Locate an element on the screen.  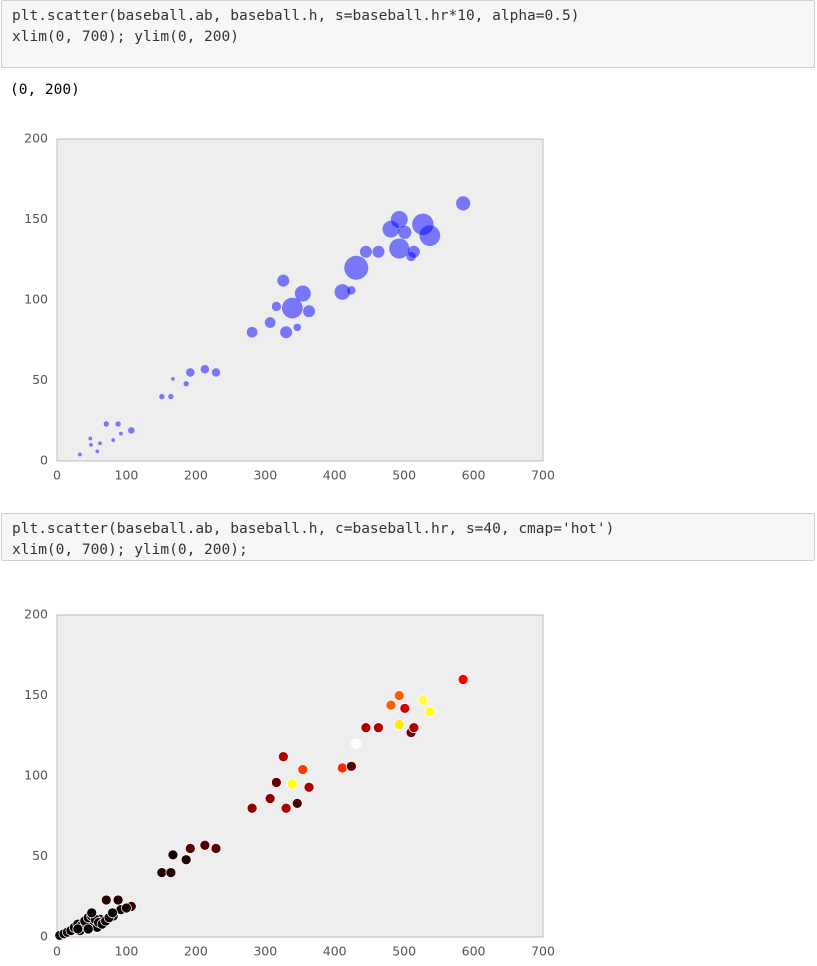
y-tick-label: 50 is located at coordinates (40, 379).